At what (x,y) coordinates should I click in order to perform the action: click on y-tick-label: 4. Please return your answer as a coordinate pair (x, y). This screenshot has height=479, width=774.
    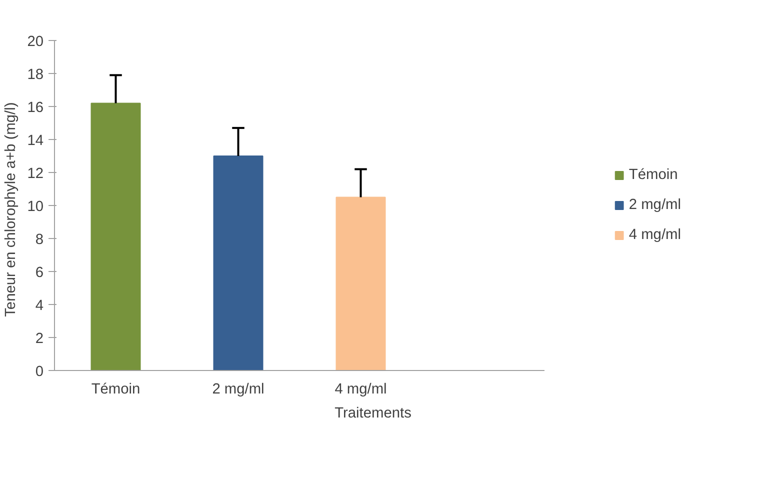
    Looking at the image, I should click on (39, 306).